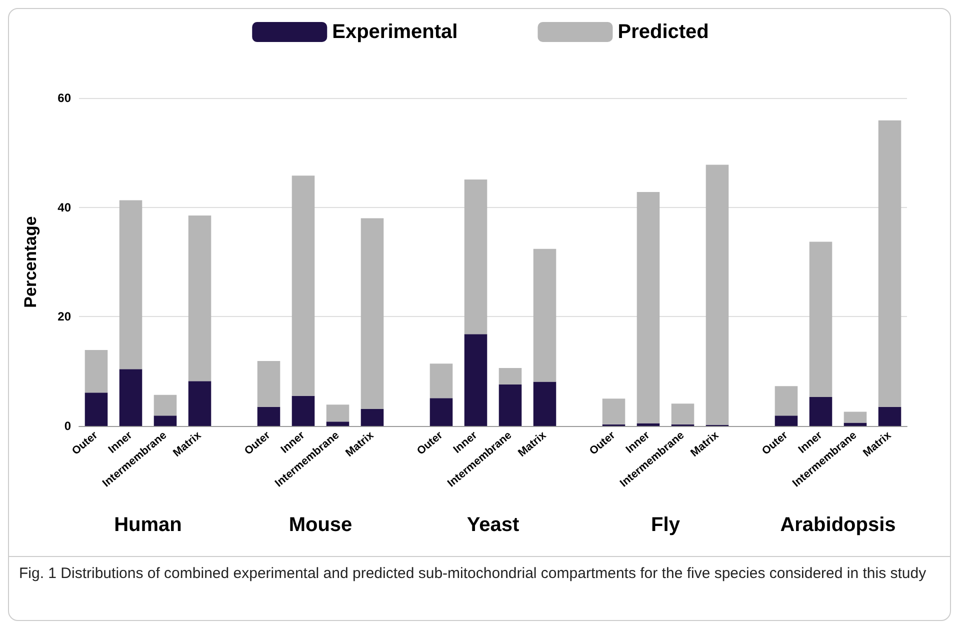 The width and height of the screenshot is (959, 629). I want to click on y-tick-label: 40, so click(65, 207).